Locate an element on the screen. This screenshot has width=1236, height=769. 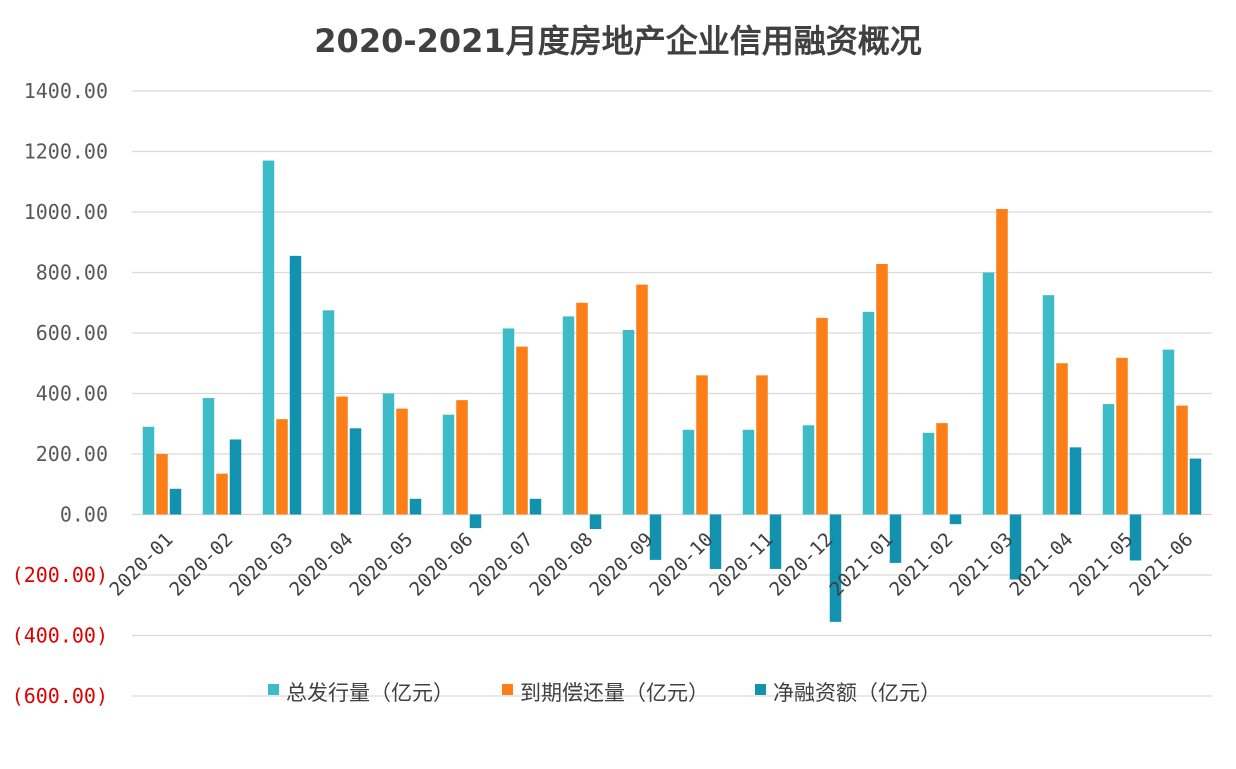
x-tick-label: 2021-05 is located at coordinates (1101, 564).